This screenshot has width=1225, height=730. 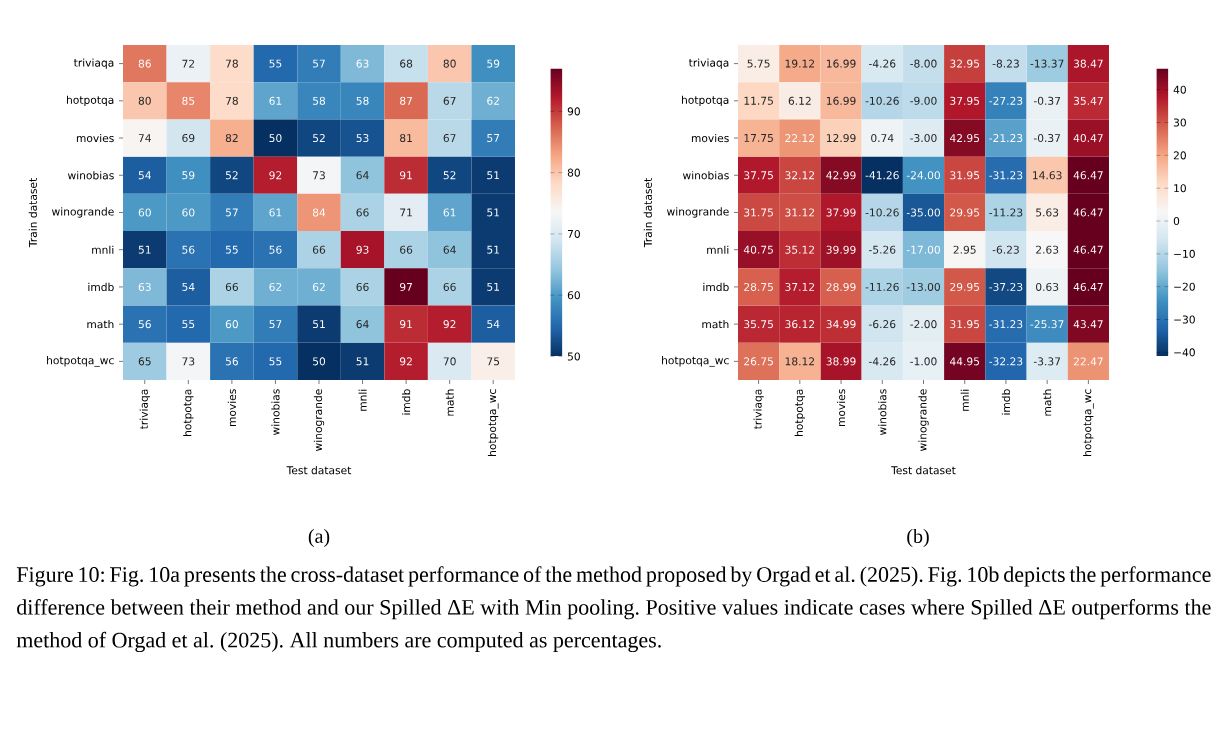 What do you see at coordinates (1047, 63) in the screenshot?
I see `data-label: -13.37` at bounding box center [1047, 63].